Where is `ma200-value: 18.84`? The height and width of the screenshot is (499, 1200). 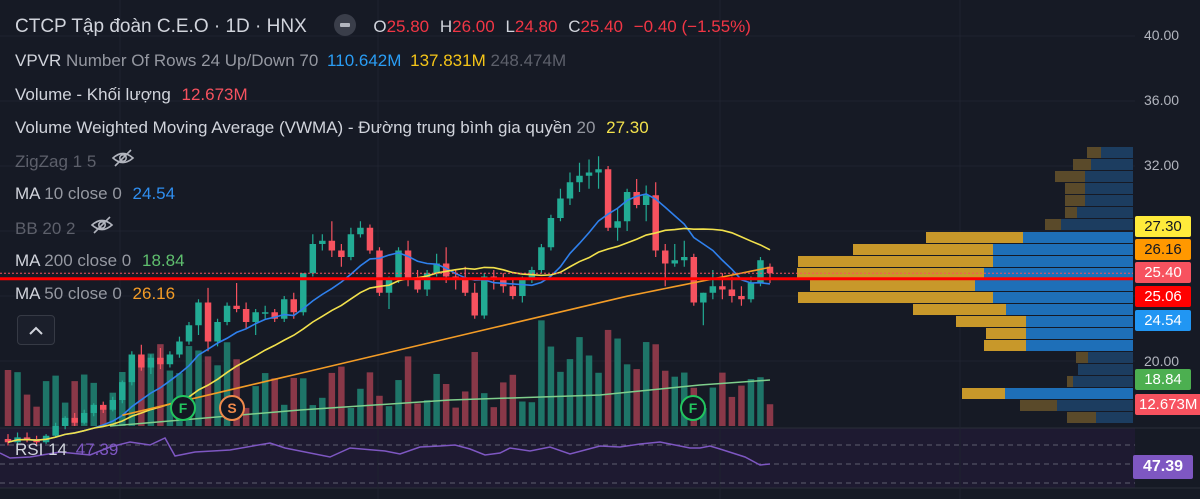
ma200-value: 18.84 is located at coordinates (163, 260).